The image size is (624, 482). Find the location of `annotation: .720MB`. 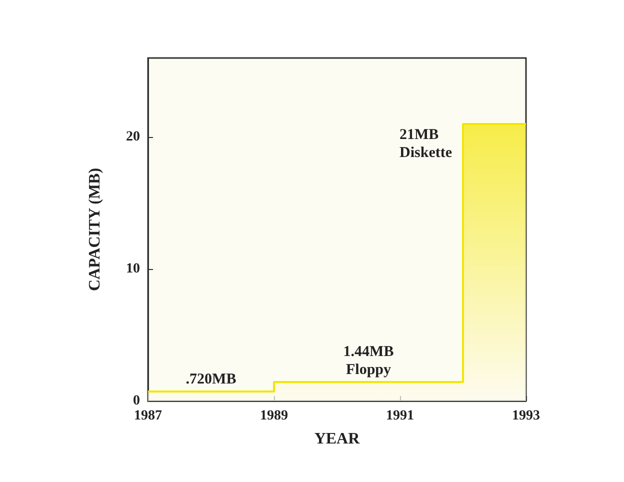

annotation: .720MB is located at coordinates (211, 380).